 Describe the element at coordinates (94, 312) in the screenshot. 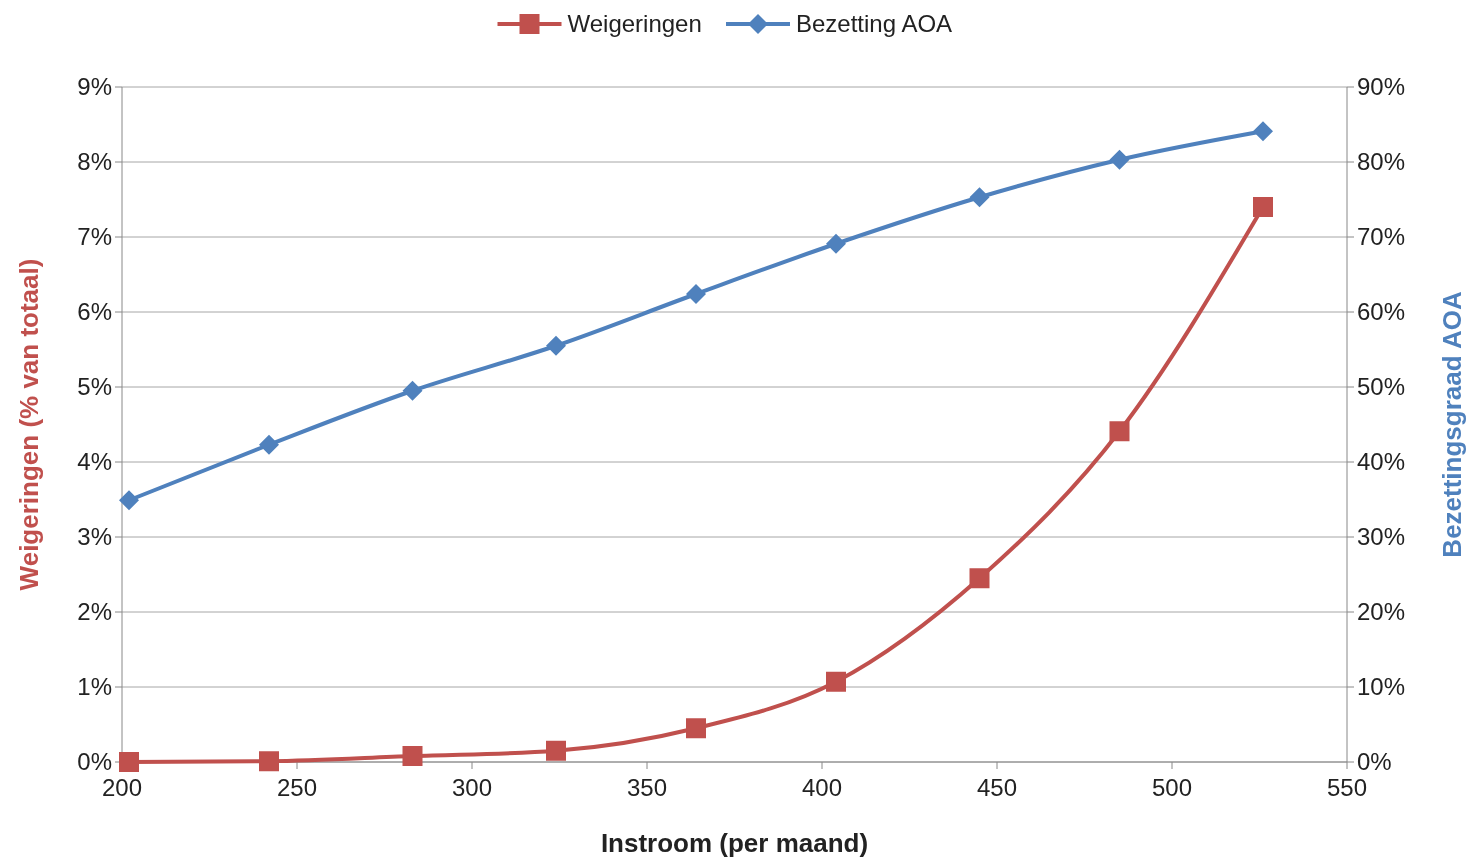

I see `y-tick-label: 6%` at that location.